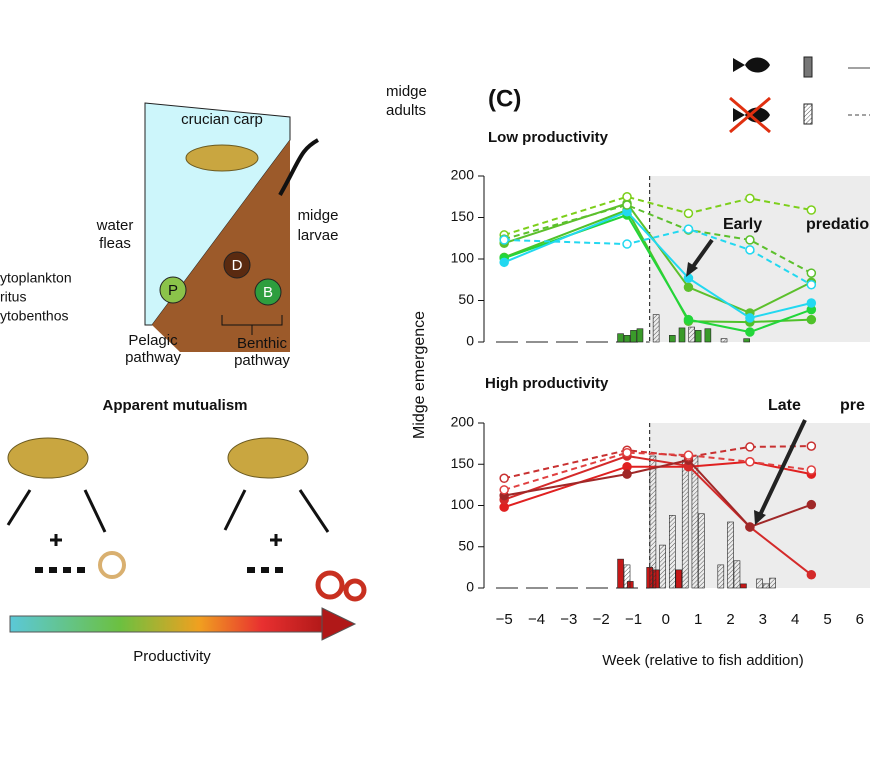 Image resolution: width=870 pixels, height=773 pixels. What do you see at coordinates (548, 137) in the screenshot?
I see `chart-title: Low productivity` at bounding box center [548, 137].